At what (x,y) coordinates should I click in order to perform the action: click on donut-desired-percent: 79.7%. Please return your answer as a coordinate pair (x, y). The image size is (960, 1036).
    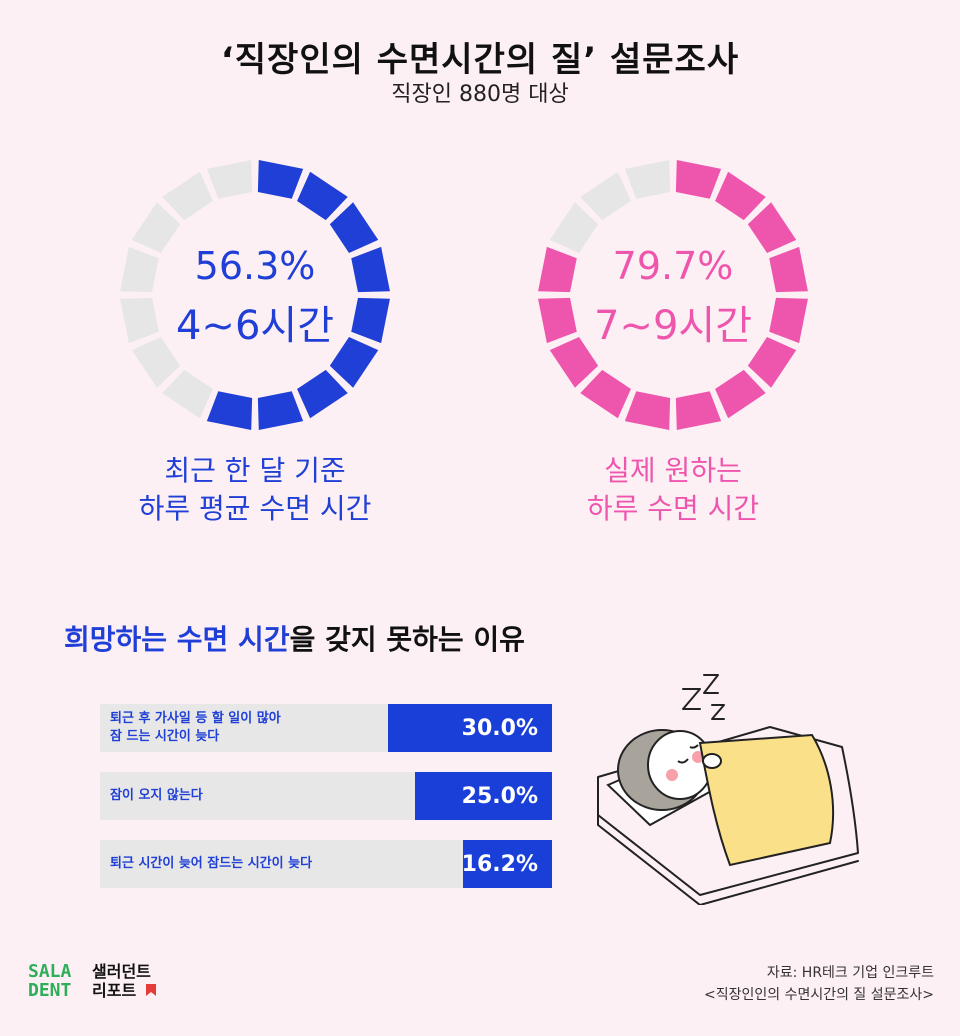
    Looking at the image, I should click on (673, 266).